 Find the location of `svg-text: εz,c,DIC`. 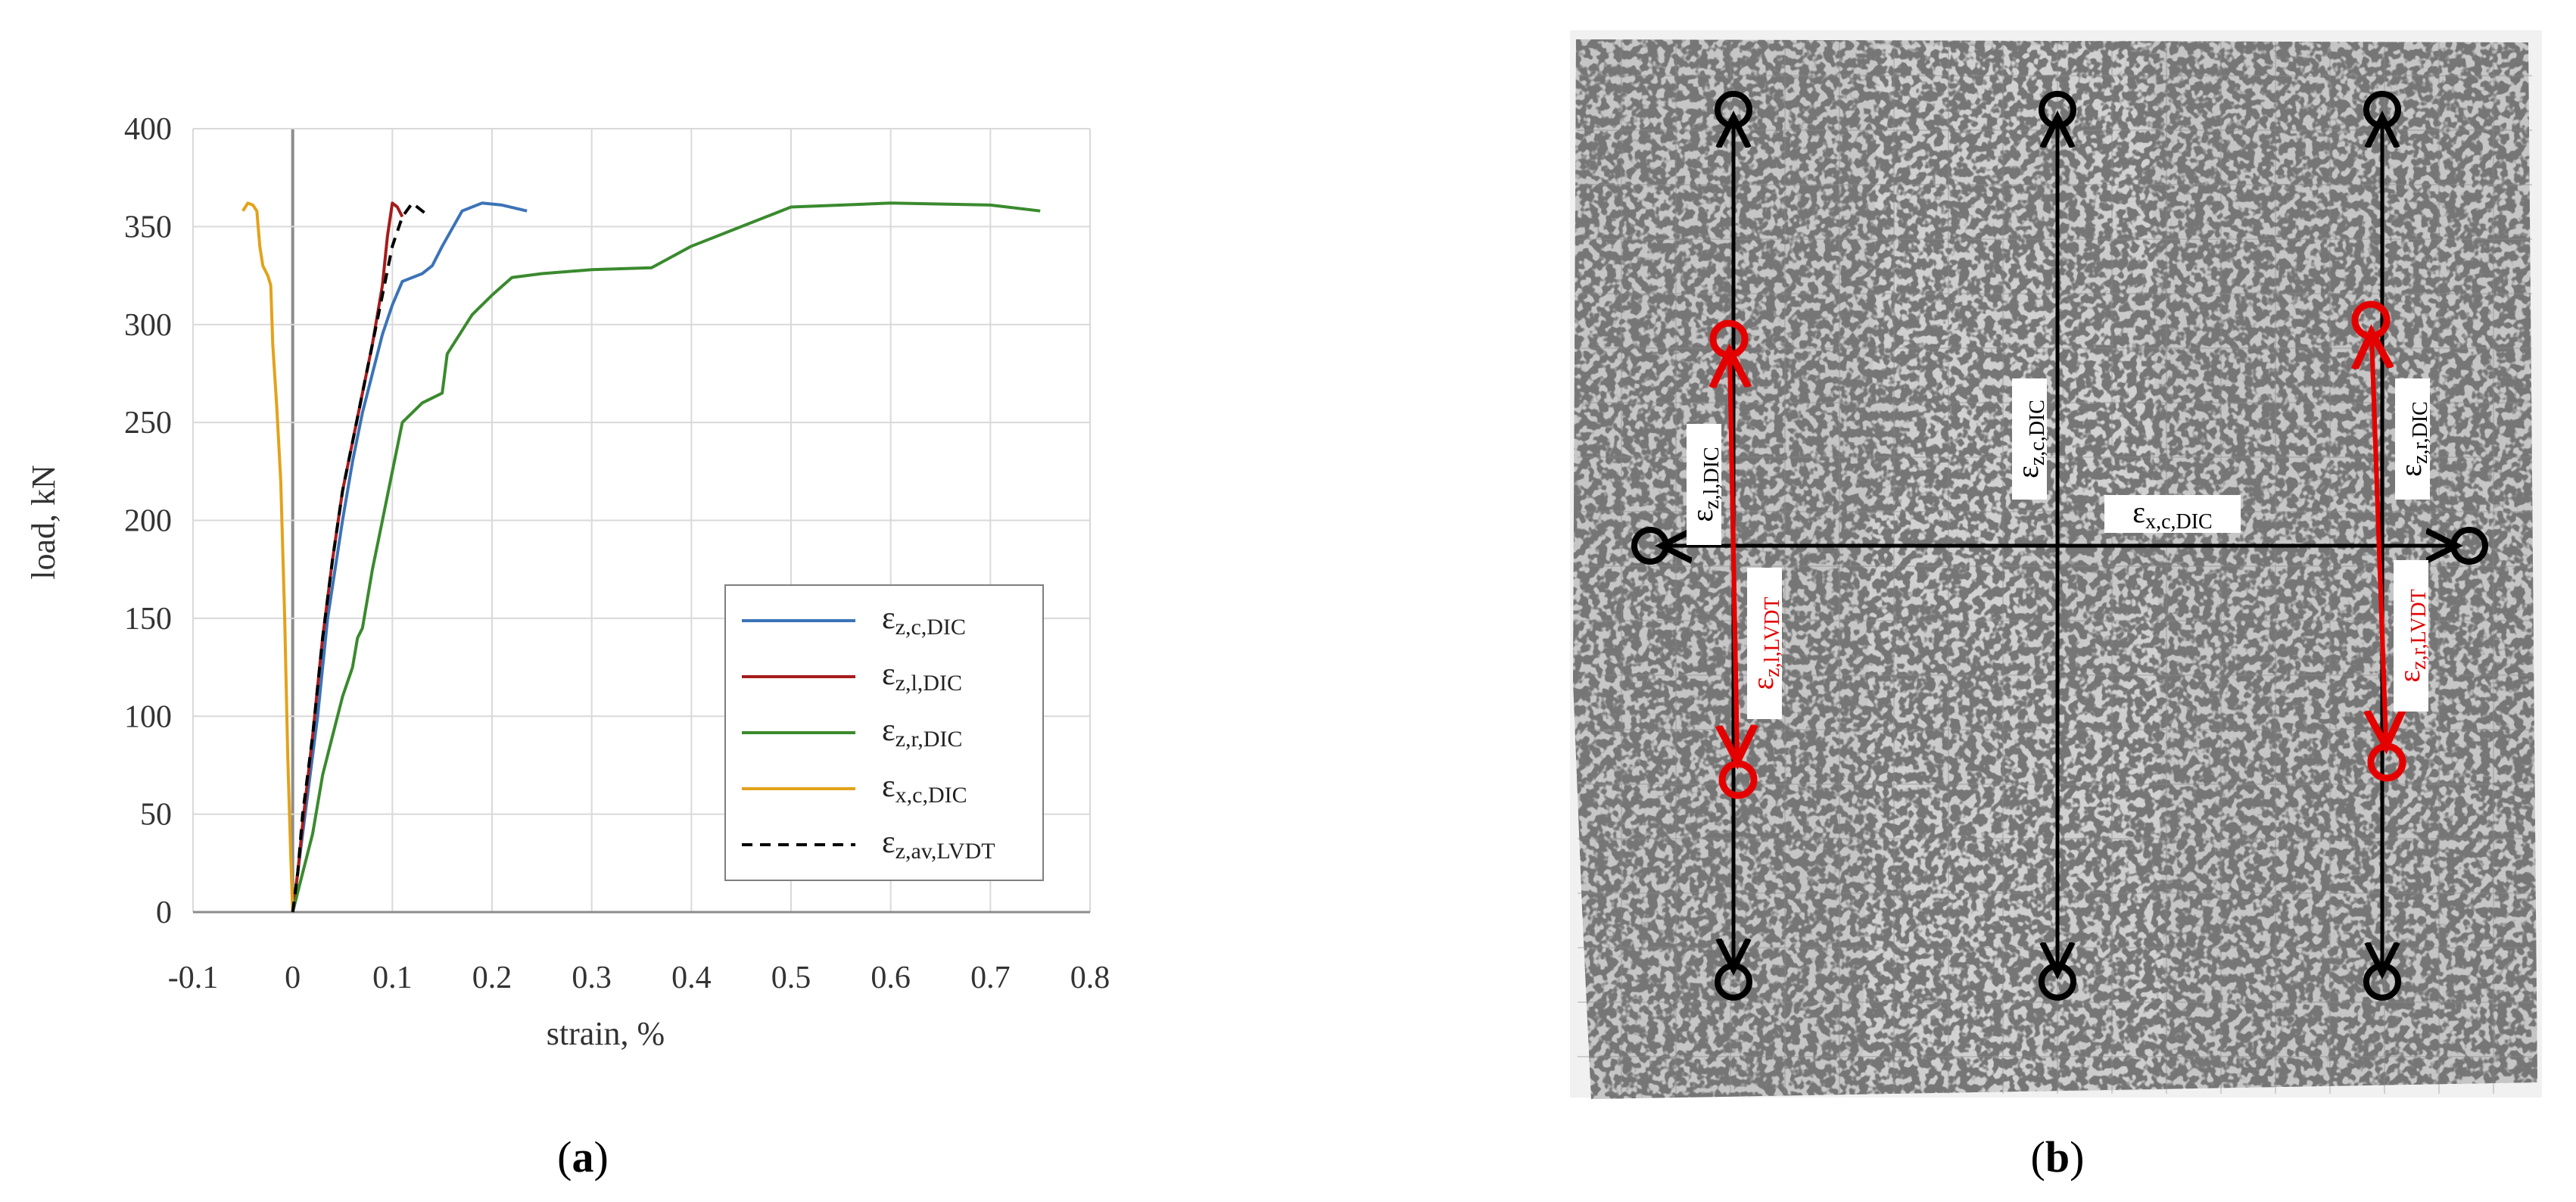

svg-text: εz,c,DIC is located at coordinates (2030, 439).